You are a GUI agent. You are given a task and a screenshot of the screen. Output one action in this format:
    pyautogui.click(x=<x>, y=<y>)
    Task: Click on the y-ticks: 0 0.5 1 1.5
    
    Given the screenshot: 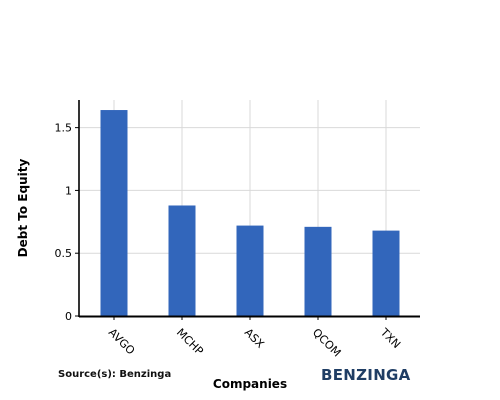 What is the action you would take?
    pyautogui.click(x=67, y=222)
    